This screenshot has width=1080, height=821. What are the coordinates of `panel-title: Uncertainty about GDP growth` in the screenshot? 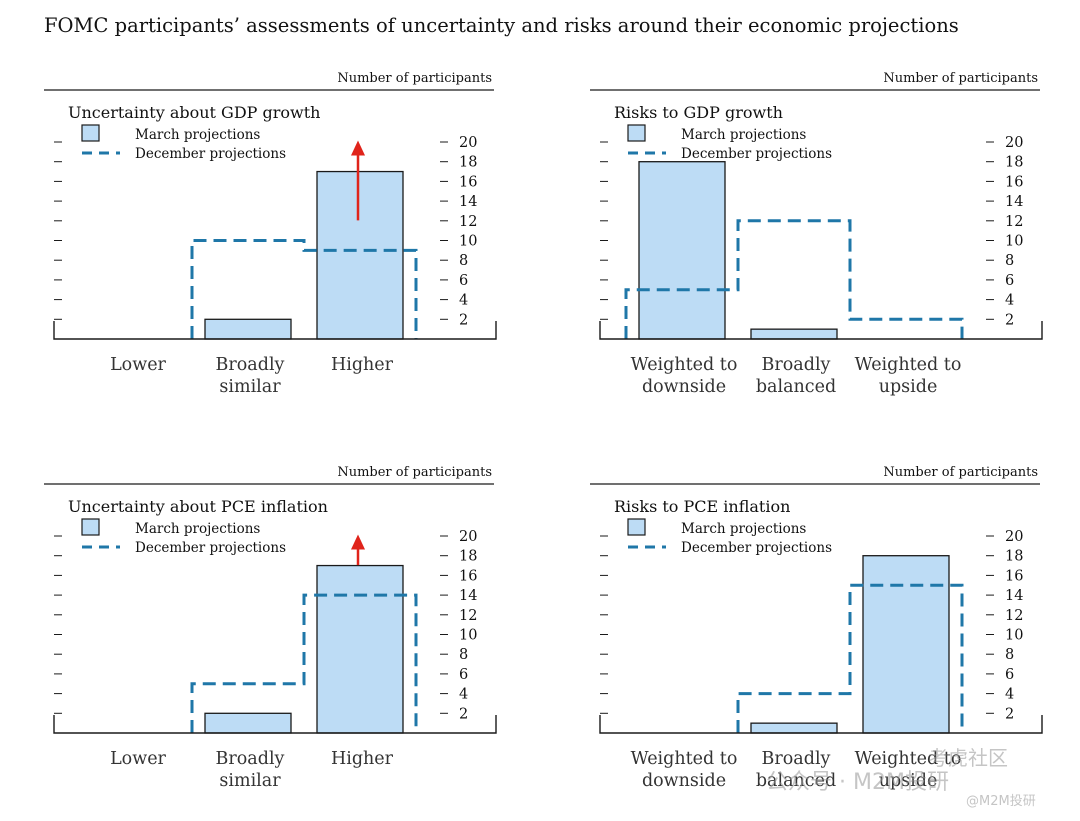 It's located at (194, 112).